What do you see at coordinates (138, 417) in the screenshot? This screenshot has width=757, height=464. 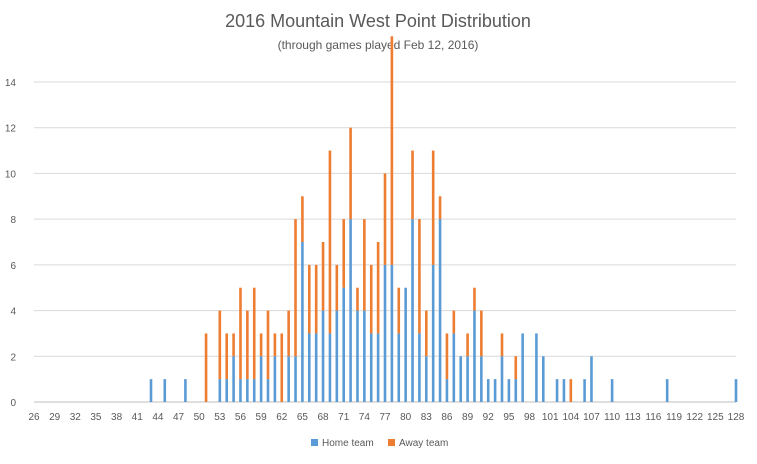 I see `x-tick-label: 41` at bounding box center [138, 417].